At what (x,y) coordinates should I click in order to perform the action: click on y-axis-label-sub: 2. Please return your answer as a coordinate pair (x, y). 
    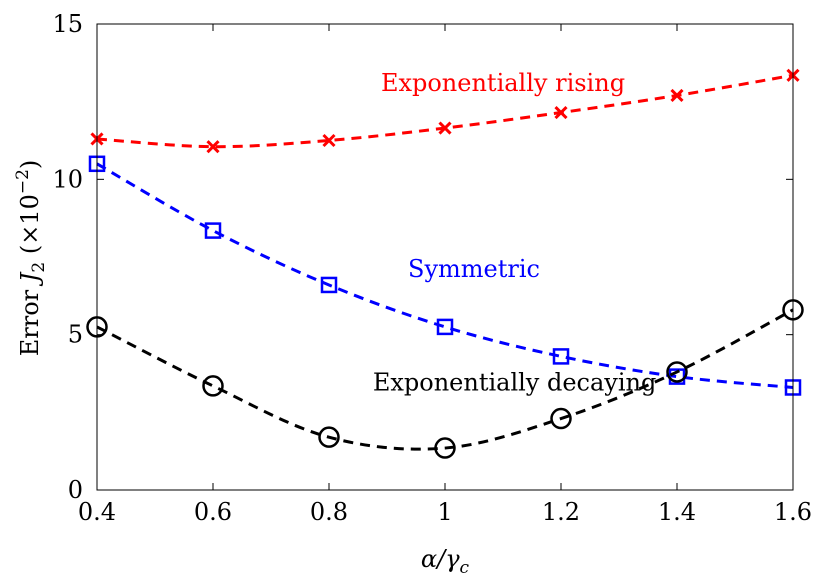
    Looking at the image, I should click on (39, 267).